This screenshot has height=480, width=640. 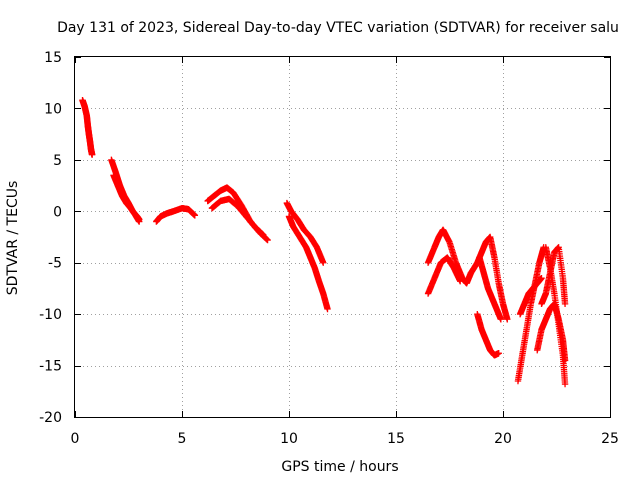 I want to click on y-tick-label: -5, so click(x=55, y=264).